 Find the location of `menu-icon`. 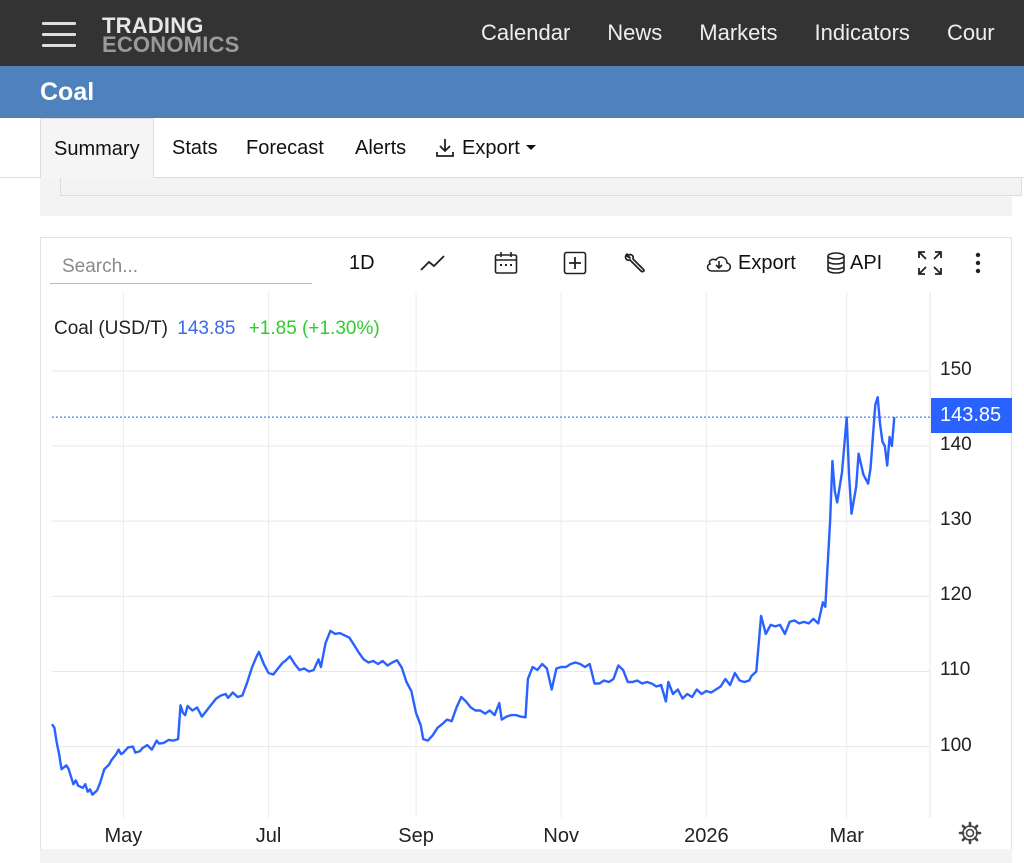

menu-icon is located at coordinates (59, 35).